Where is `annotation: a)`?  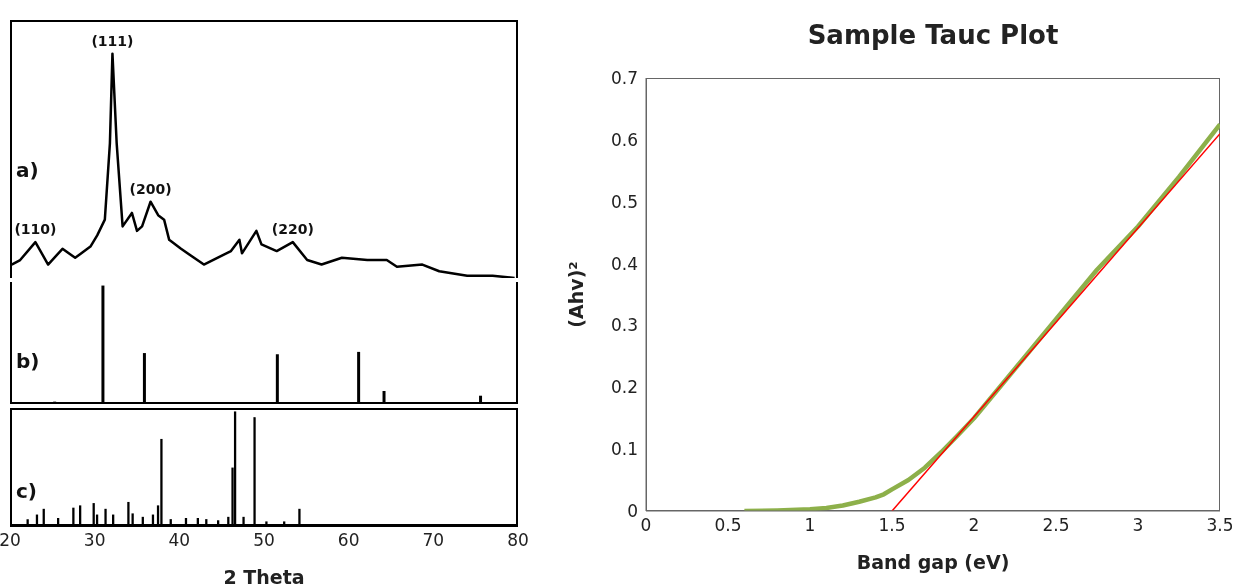
annotation: a) is located at coordinates (27, 169).